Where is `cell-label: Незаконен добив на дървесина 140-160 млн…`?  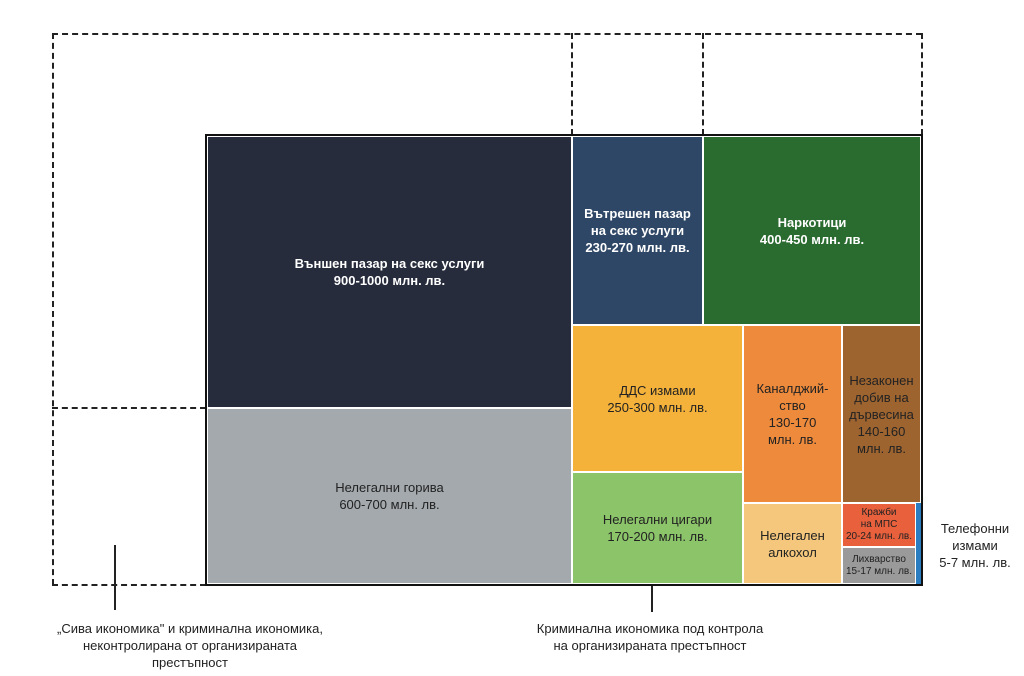
cell-label: Незаконен добив на дървесина 140-160 млн… is located at coordinates (881, 414).